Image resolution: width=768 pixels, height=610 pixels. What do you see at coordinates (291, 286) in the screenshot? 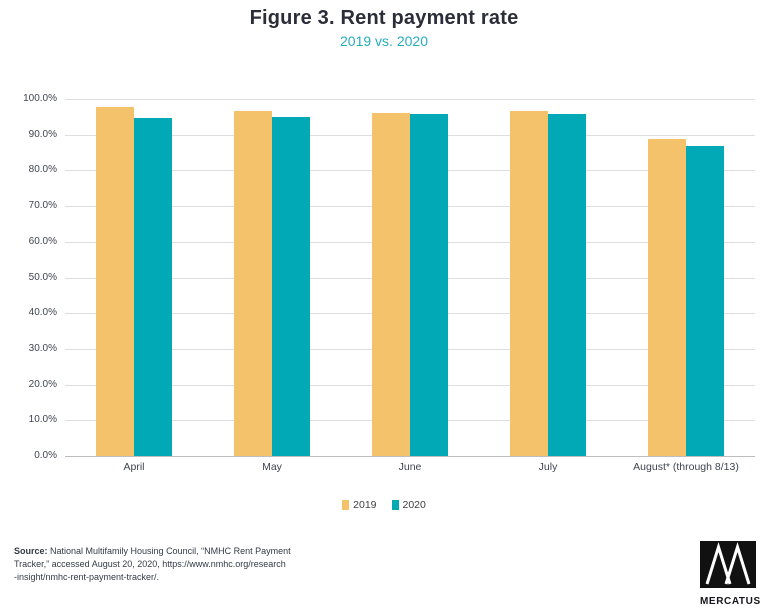
I see `bar-2020-may` at bounding box center [291, 286].